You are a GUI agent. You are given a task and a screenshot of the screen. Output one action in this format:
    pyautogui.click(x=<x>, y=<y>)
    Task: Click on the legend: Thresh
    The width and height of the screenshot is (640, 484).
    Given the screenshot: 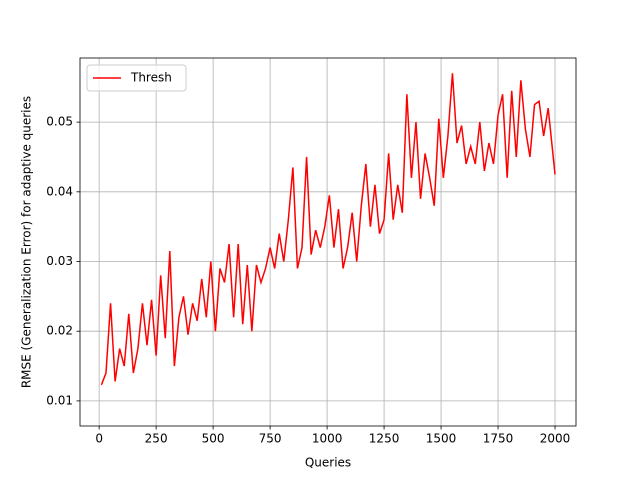 What is the action you would take?
    pyautogui.click(x=136, y=78)
    